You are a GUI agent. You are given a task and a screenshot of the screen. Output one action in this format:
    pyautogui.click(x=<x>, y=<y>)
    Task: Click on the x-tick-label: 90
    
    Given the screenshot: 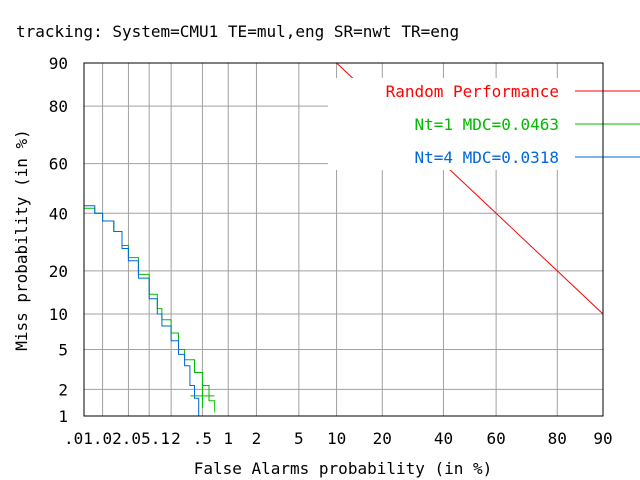 What is the action you would take?
    pyautogui.click(x=602, y=438)
    